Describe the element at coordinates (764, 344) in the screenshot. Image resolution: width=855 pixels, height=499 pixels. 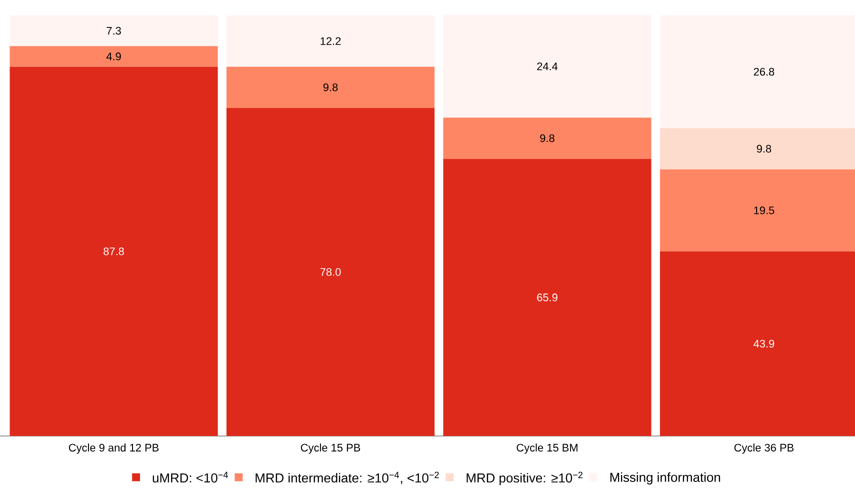
I see `data-label: 43.9` at that location.